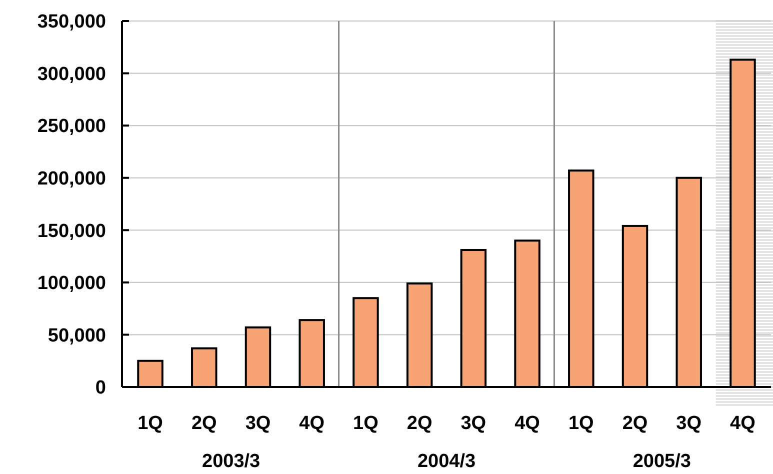 The image size is (773, 474). I want to click on text: 2003/3, so click(231, 461).